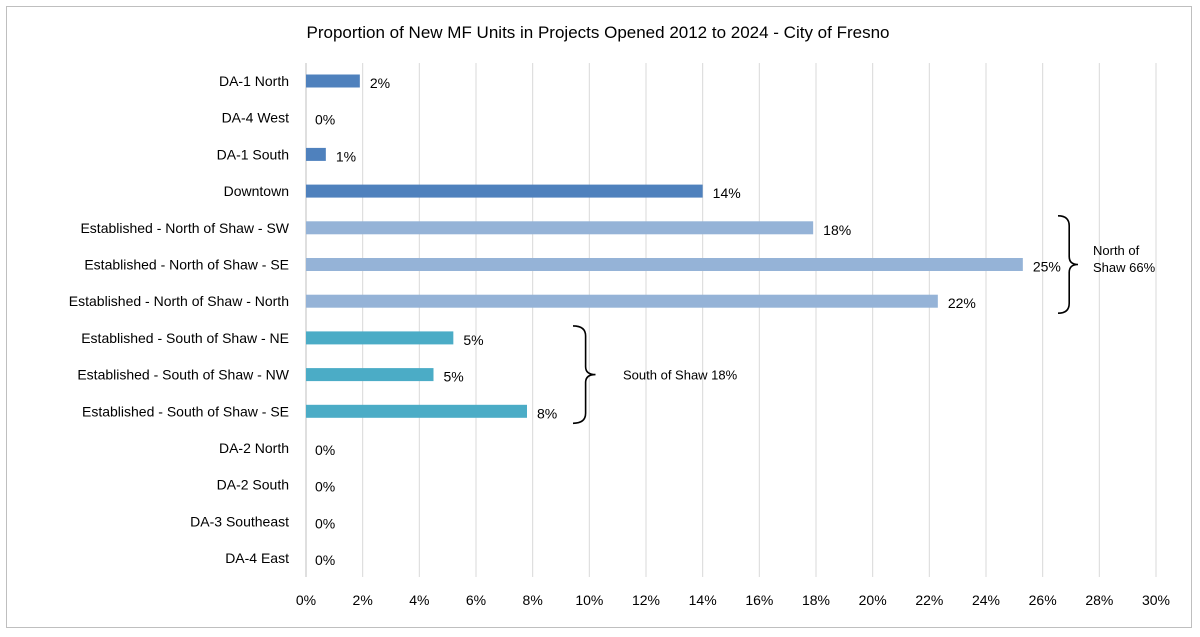  What do you see at coordinates (184, 228) in the screenshot?
I see `category-label: Established - North of Shaw - SW` at bounding box center [184, 228].